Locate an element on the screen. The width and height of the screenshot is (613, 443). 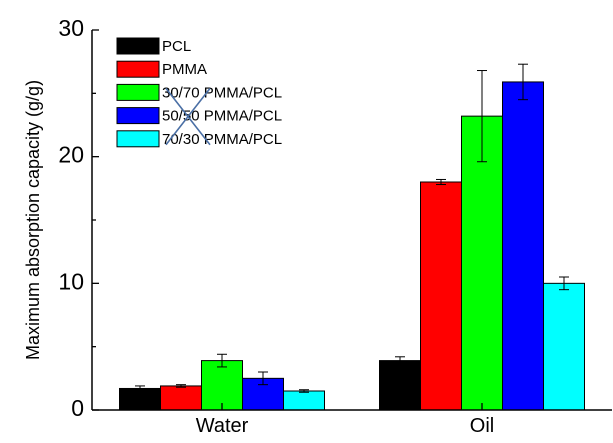
x-tick-label-oil: Oil is located at coordinates (482, 426).